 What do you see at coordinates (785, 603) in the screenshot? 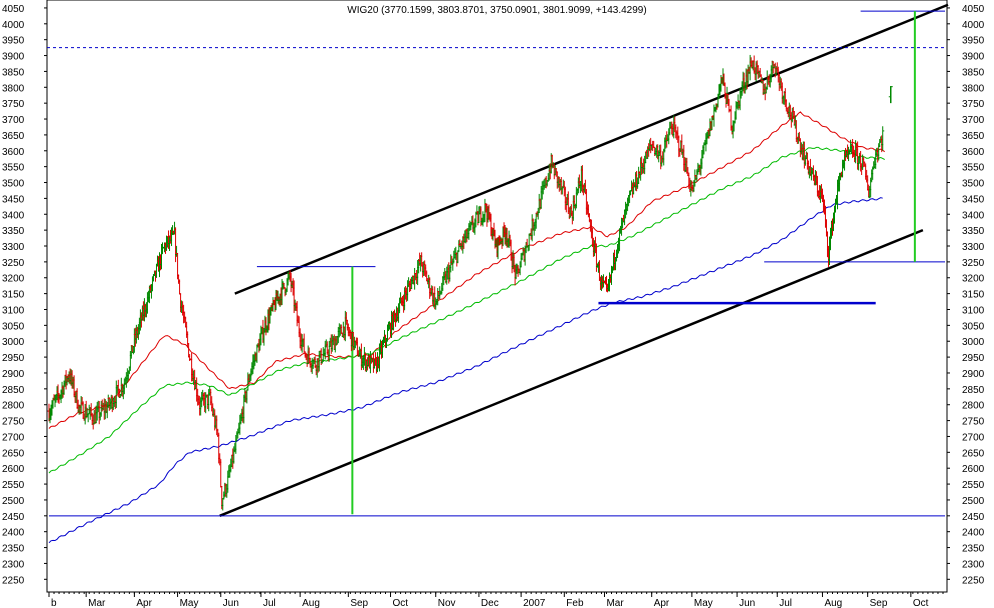
I see `x-tick-label: Jul` at bounding box center [785, 603].